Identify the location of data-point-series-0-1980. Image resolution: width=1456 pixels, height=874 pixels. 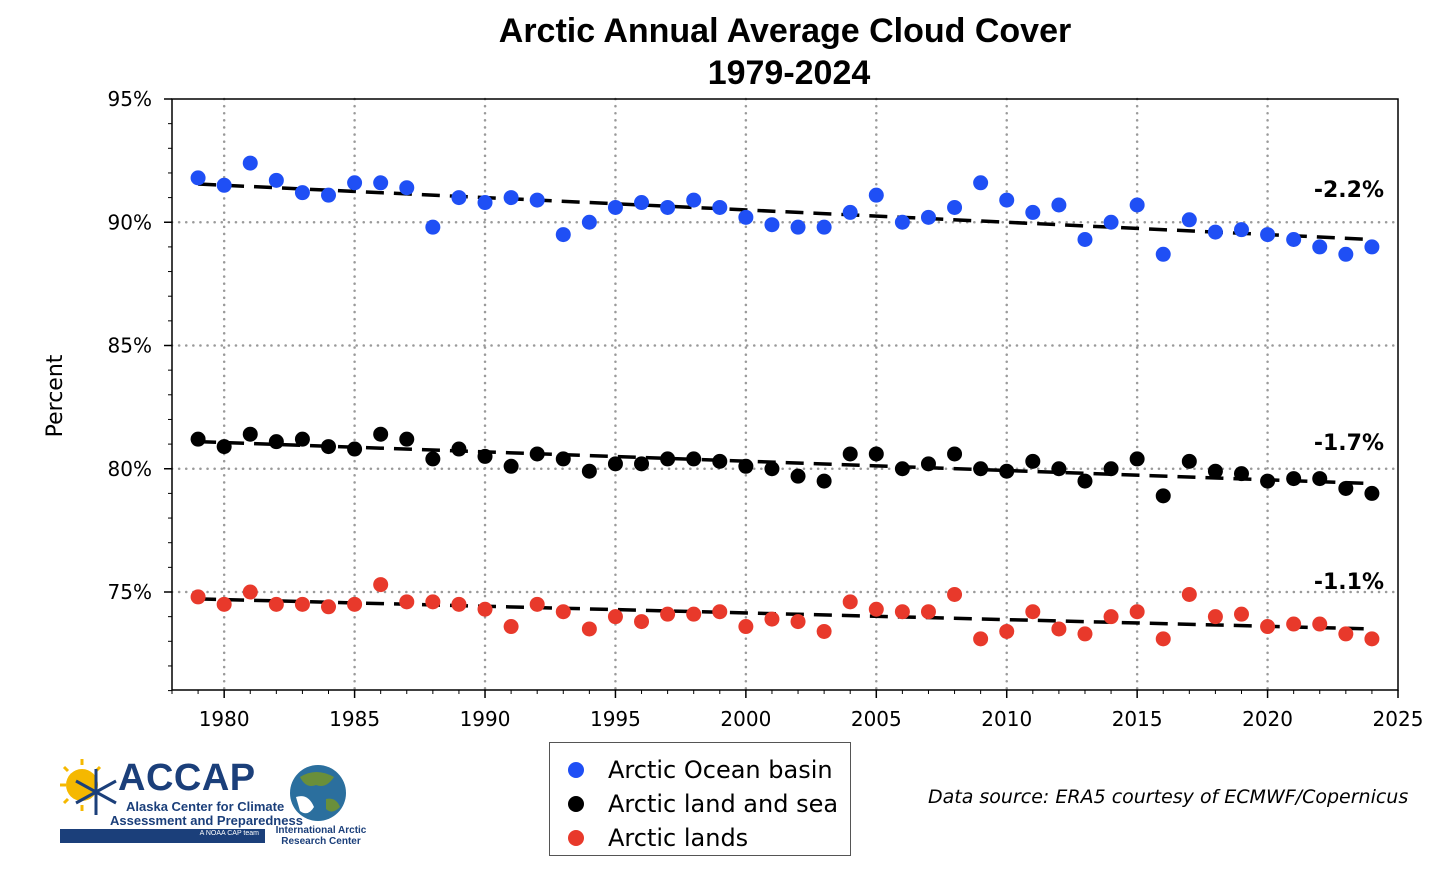
(224, 185).